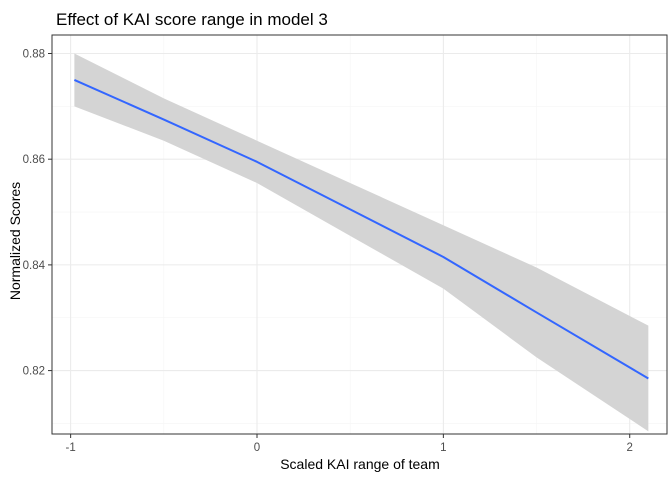 Image resolution: width=672 pixels, height=480 pixels. Describe the element at coordinates (15, 241) in the screenshot. I see `y-axis-title: Normalized Scores` at that location.